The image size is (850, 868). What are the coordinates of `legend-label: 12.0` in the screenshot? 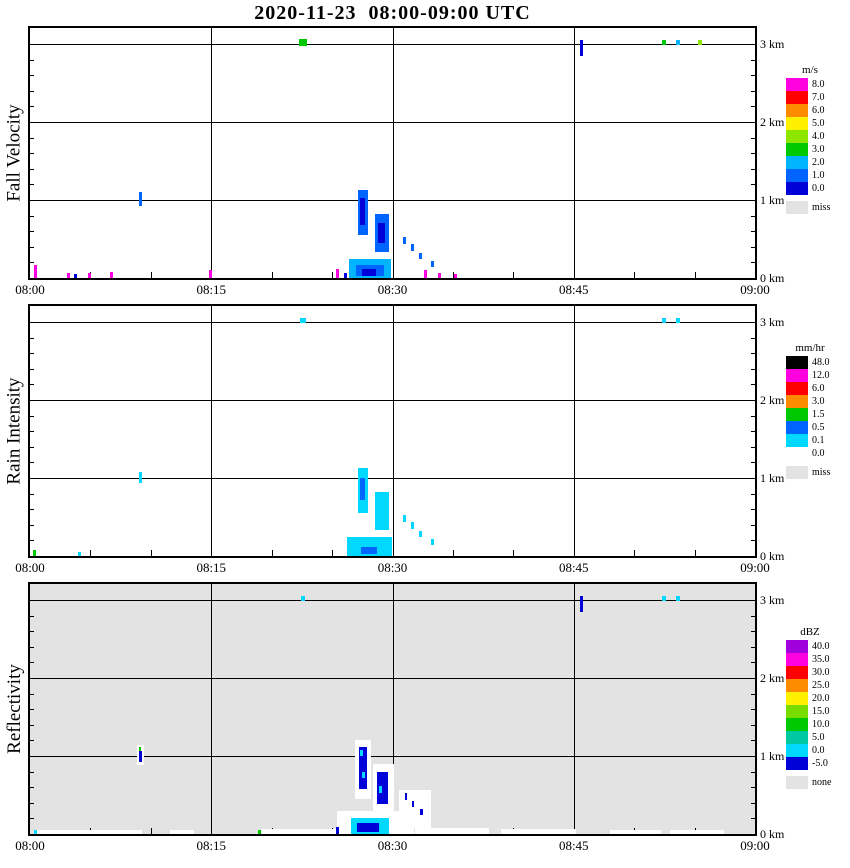 It's located at (821, 375).